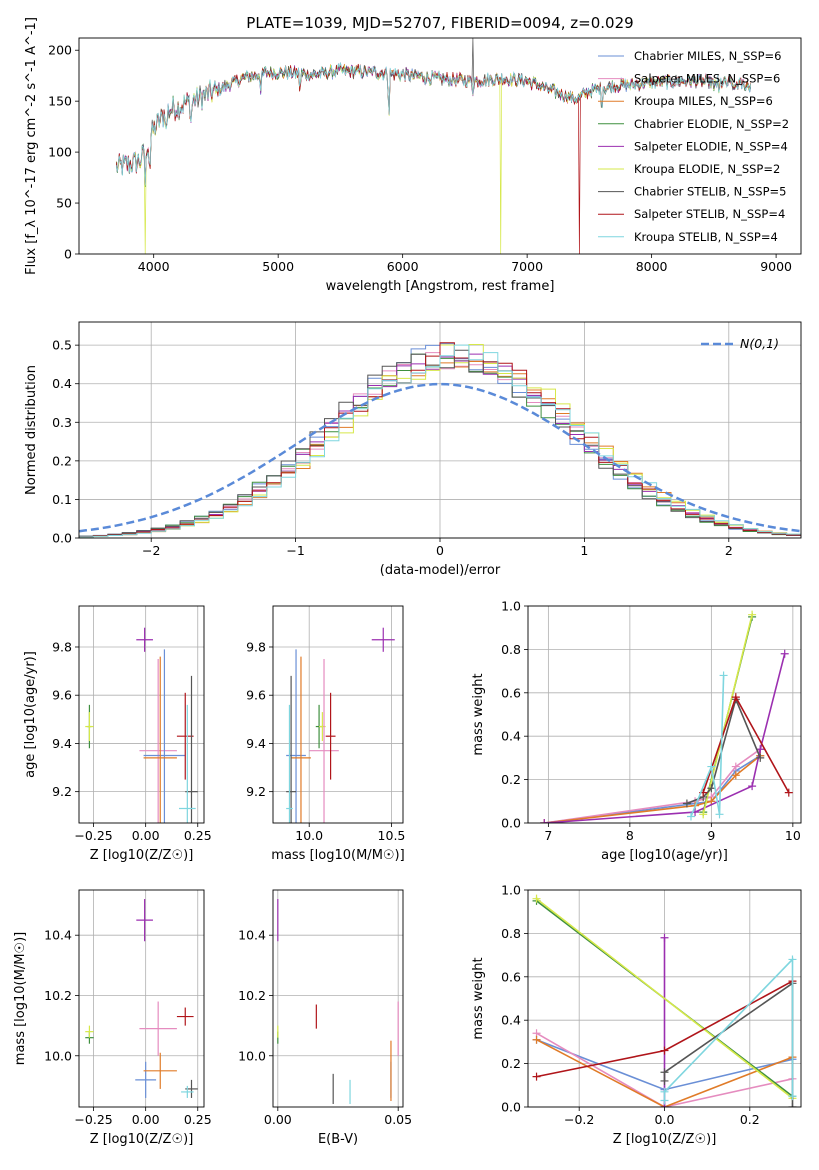  I want to click on y-tick-label: 0.5, so click(62, 345).